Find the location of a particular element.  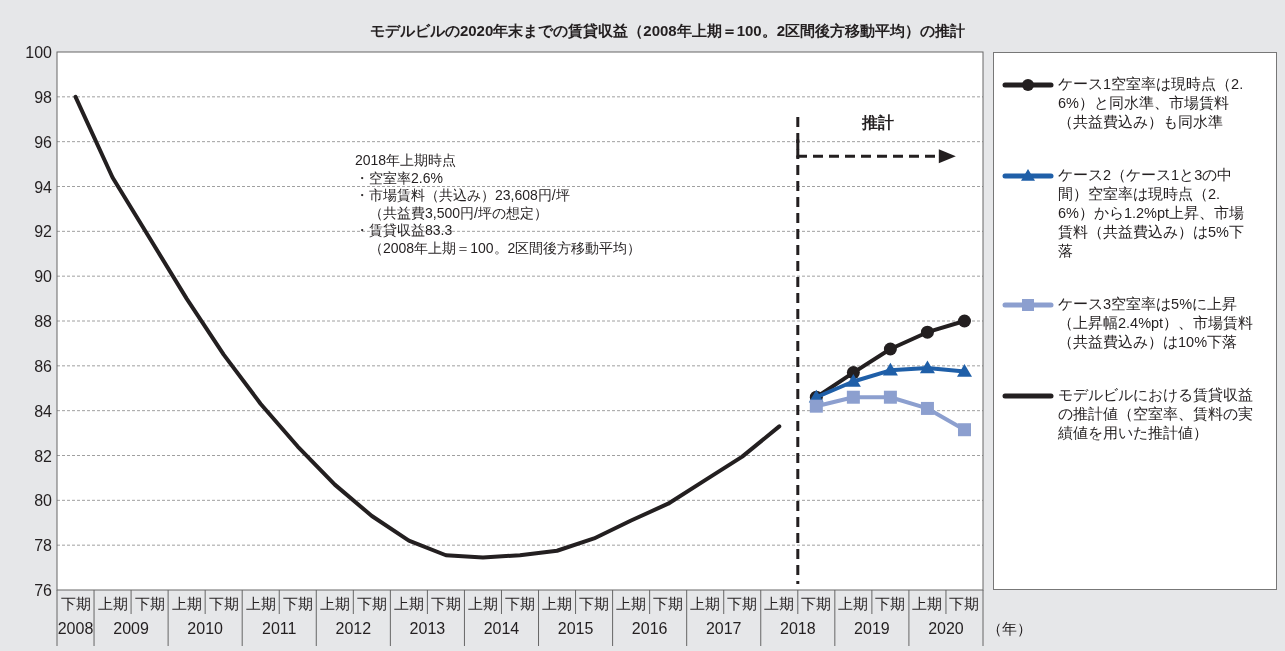

text: 2019 is located at coordinates (872, 628).